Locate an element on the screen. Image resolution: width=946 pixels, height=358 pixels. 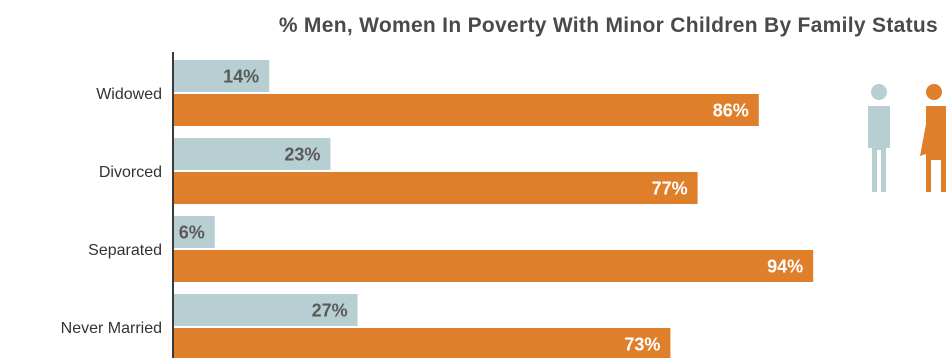
data-label-man-2: 6% is located at coordinates (192, 233).